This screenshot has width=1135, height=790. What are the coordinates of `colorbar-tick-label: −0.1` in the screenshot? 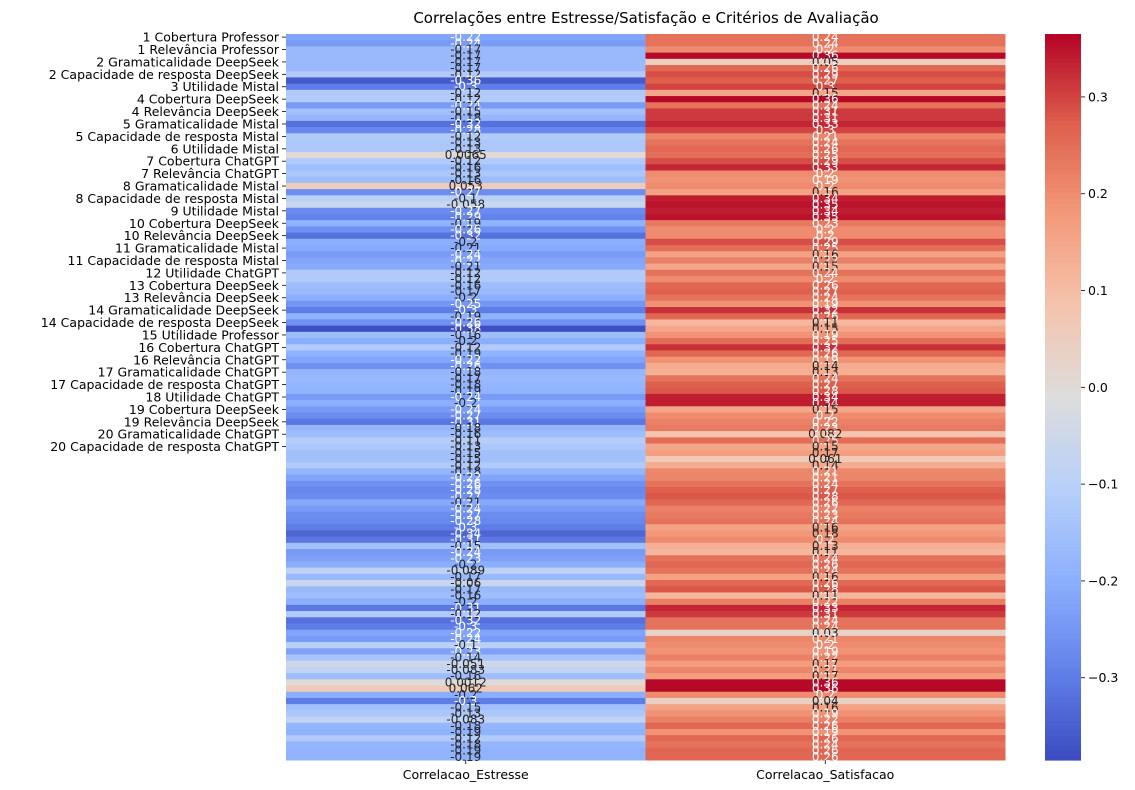 It's located at (1103, 484).